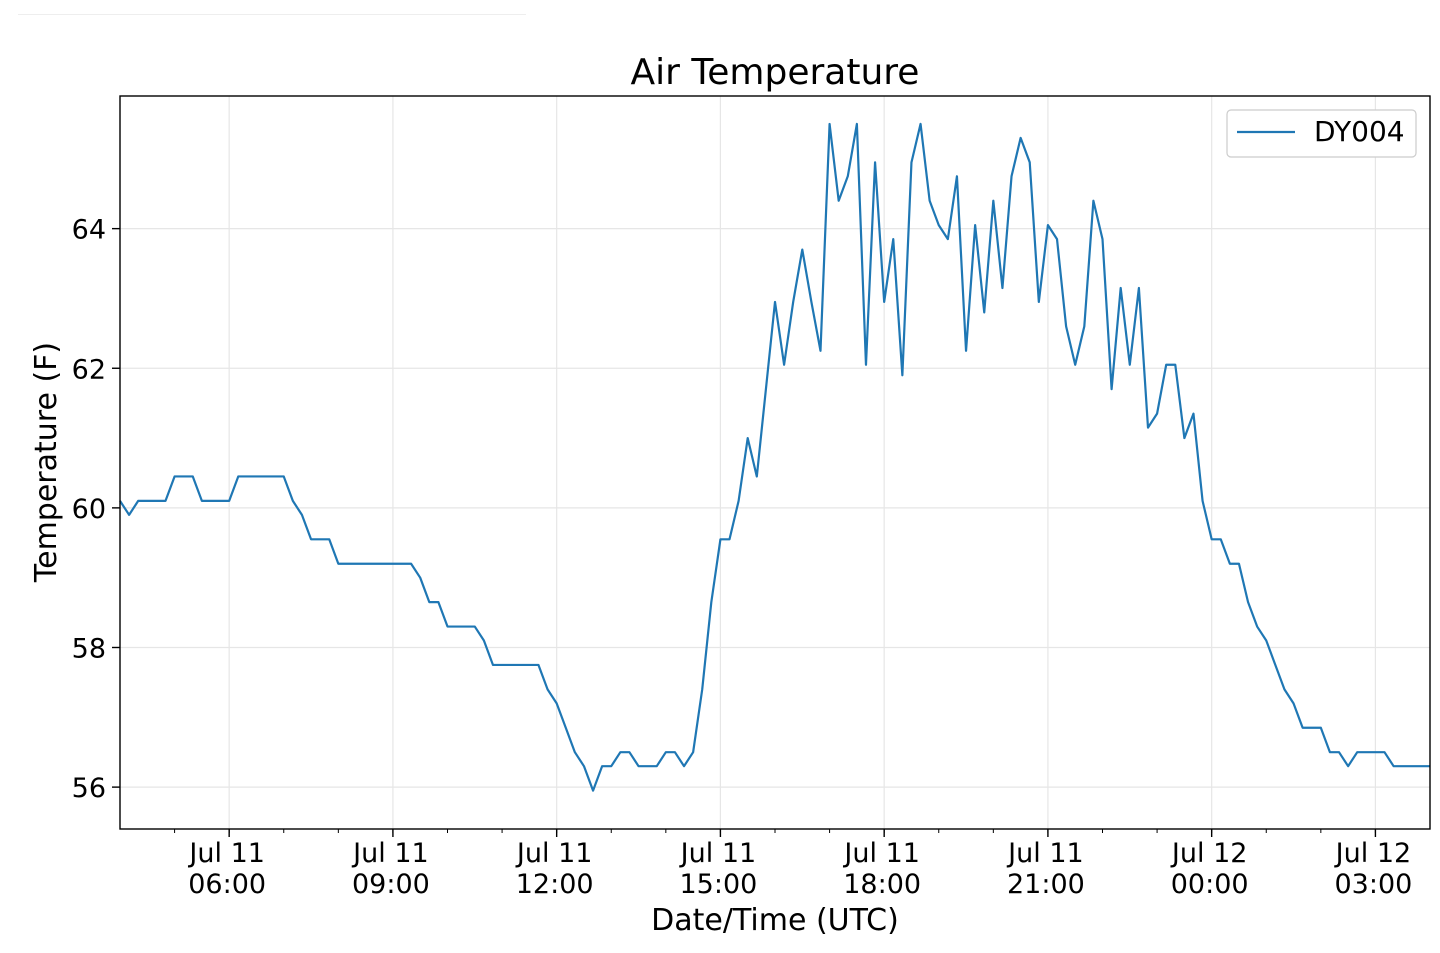 The image size is (1440, 953). I want to click on legend-label: DY004, so click(1359, 131).